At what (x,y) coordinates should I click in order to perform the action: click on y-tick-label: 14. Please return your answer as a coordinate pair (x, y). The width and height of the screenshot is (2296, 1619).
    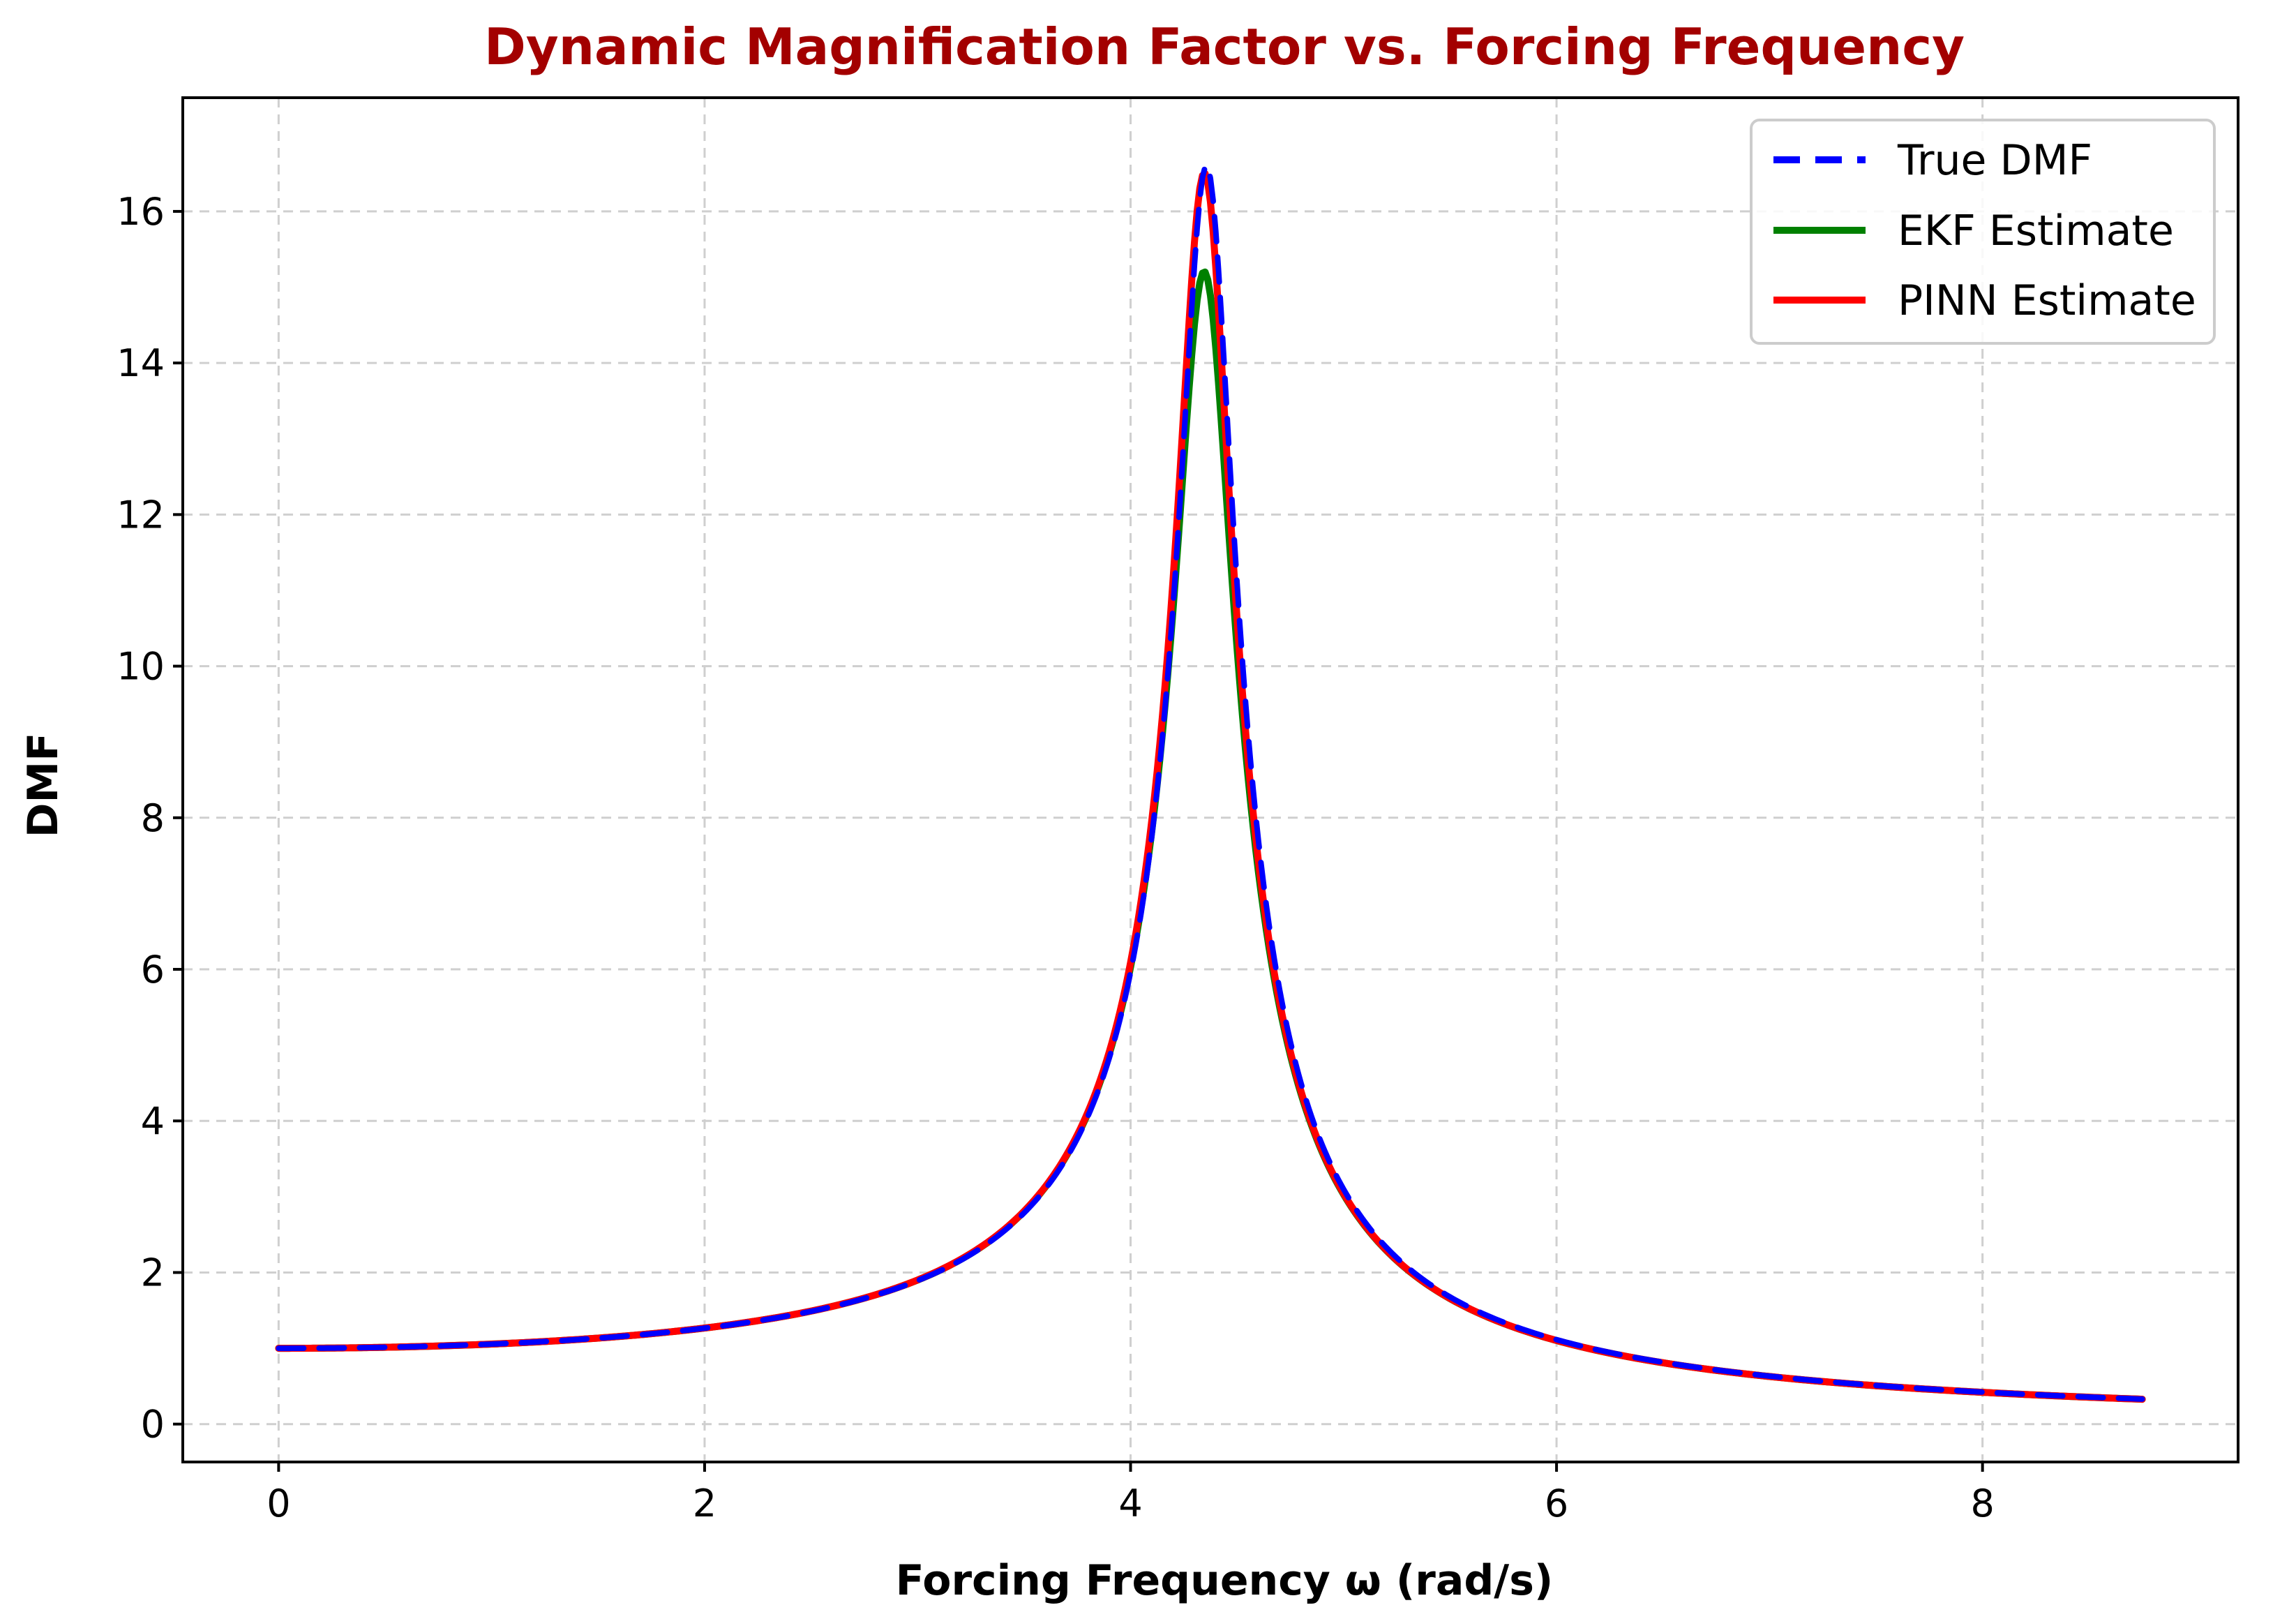
    Looking at the image, I should click on (141, 363).